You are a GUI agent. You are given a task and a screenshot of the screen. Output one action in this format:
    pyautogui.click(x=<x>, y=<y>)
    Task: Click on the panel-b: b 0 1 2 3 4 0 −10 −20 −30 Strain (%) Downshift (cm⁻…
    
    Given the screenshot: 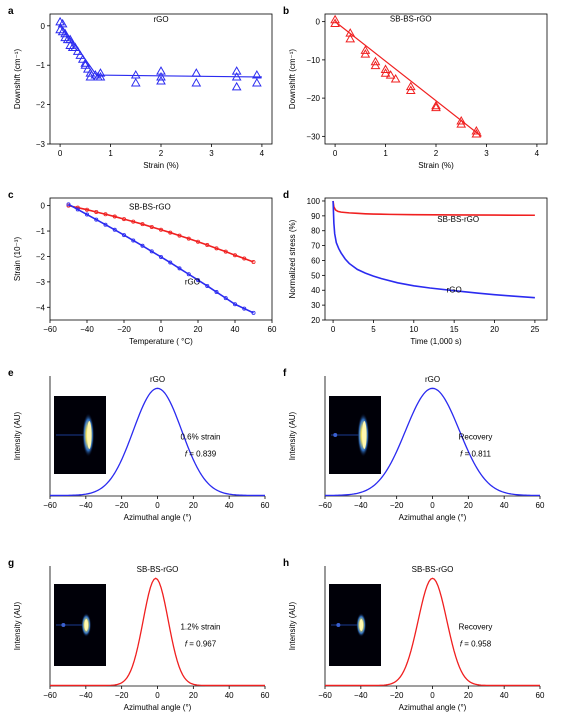 What is the action you would take?
    pyautogui.click(x=415, y=88)
    